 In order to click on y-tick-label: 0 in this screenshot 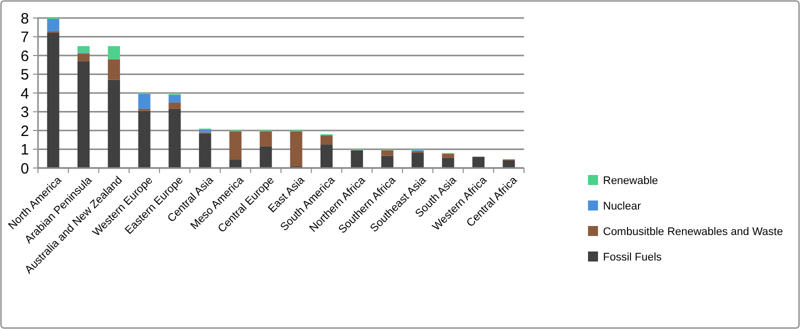, I will do `click(24, 169)`.